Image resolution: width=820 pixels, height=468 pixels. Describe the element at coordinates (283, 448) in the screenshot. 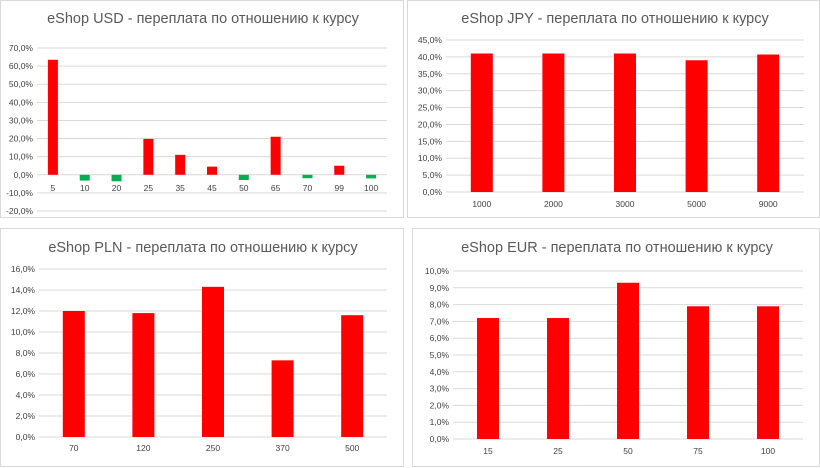

I see `x-tick-label: 370` at that location.